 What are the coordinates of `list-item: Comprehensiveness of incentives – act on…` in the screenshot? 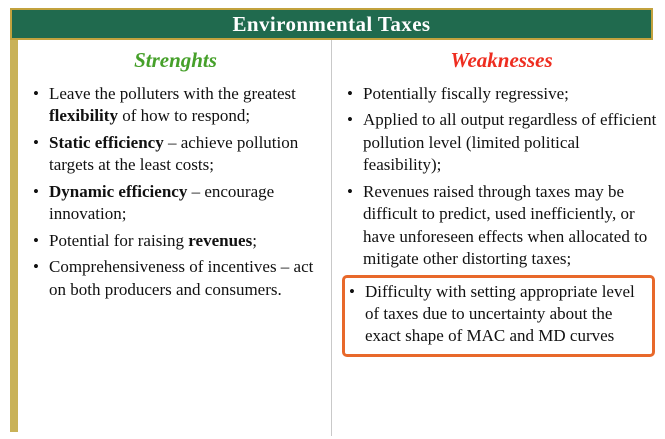 It's located at (175, 278).